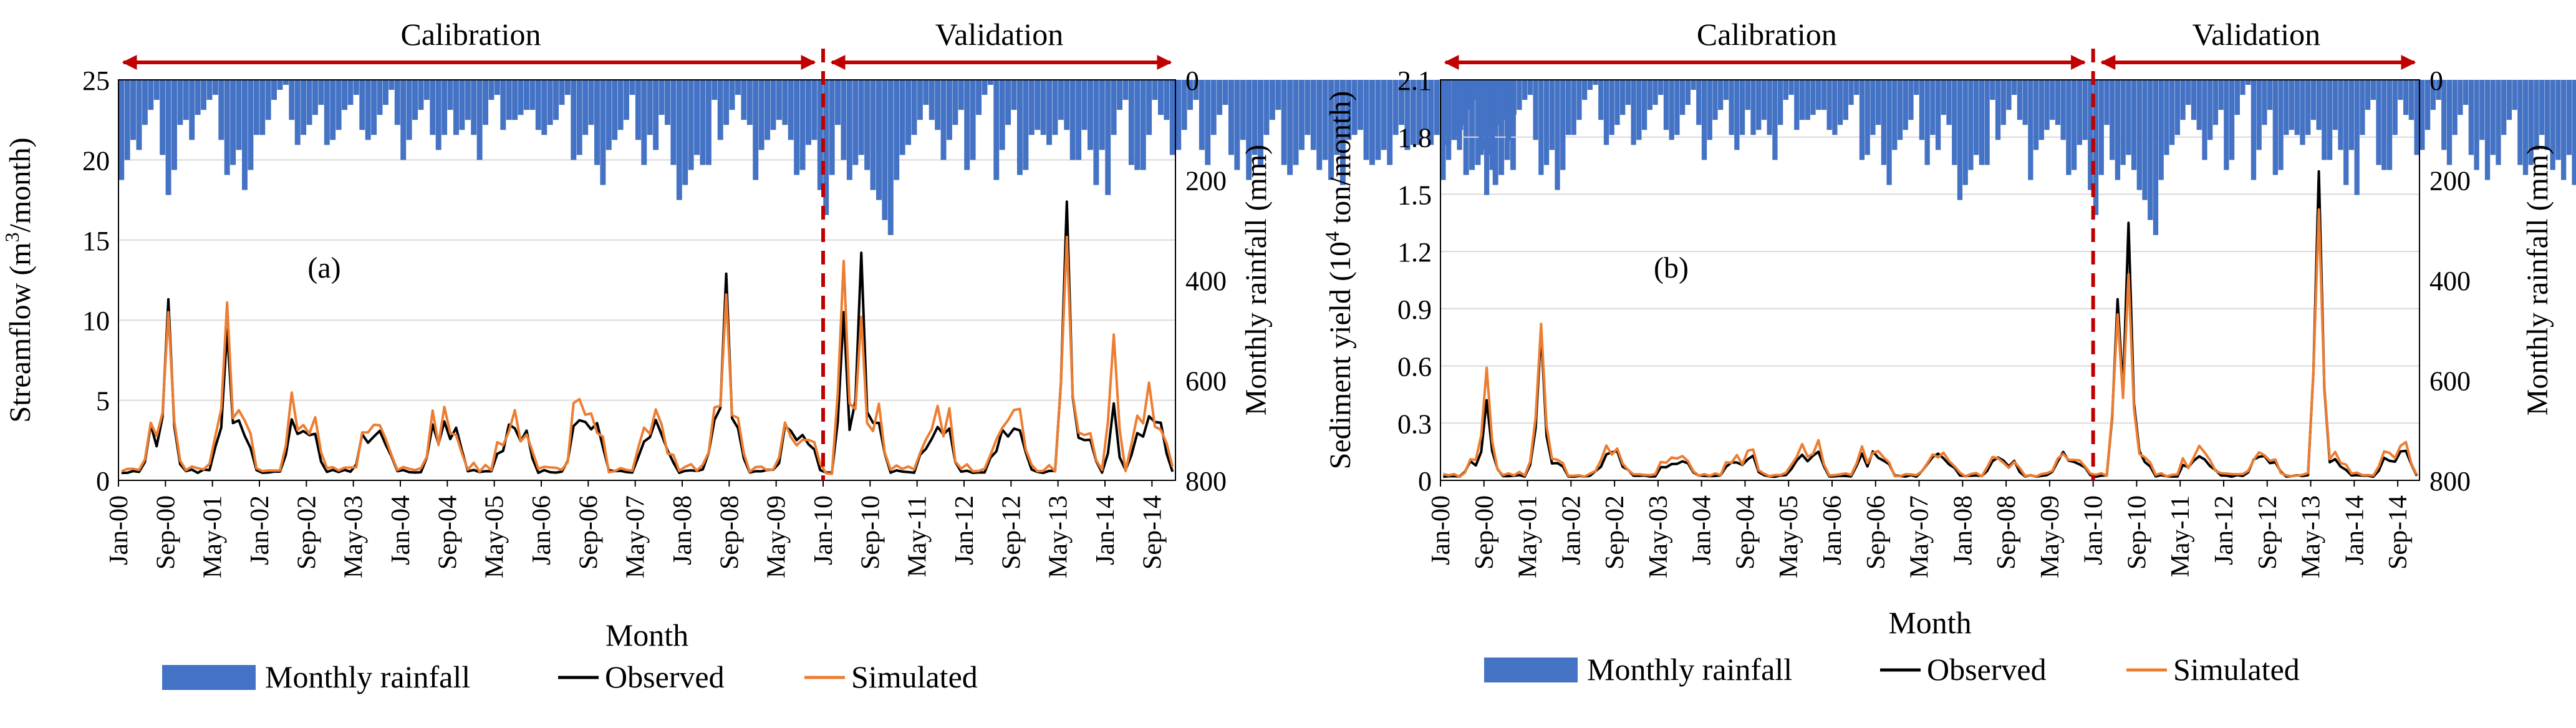 This screenshot has width=2576, height=728. What do you see at coordinates (870, 532) in the screenshot?
I see `x-tick-label: Sep-10` at bounding box center [870, 532].